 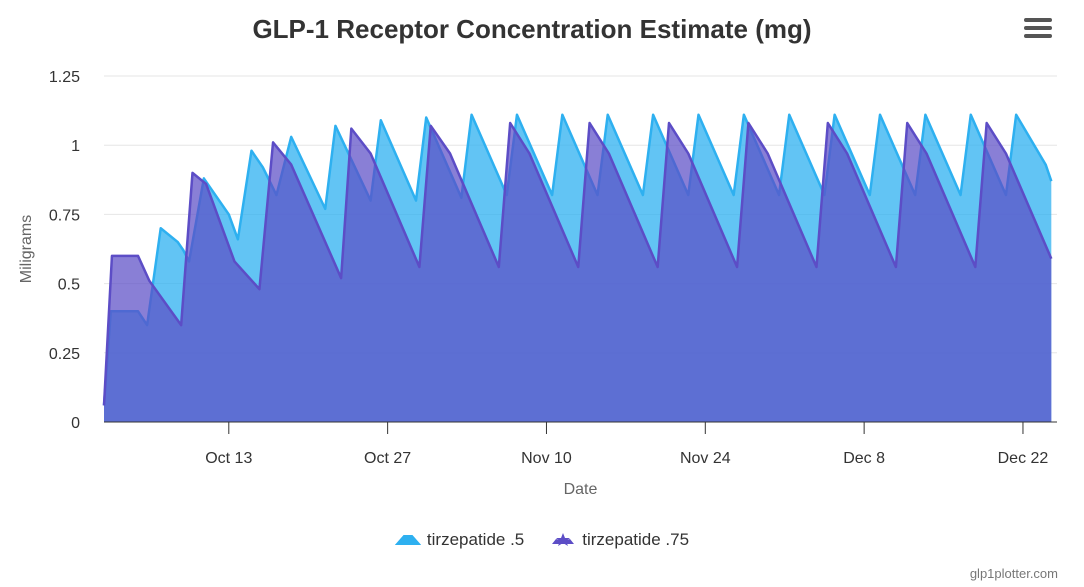 I want to click on y-tick-label: 0.5, so click(x=69, y=285).